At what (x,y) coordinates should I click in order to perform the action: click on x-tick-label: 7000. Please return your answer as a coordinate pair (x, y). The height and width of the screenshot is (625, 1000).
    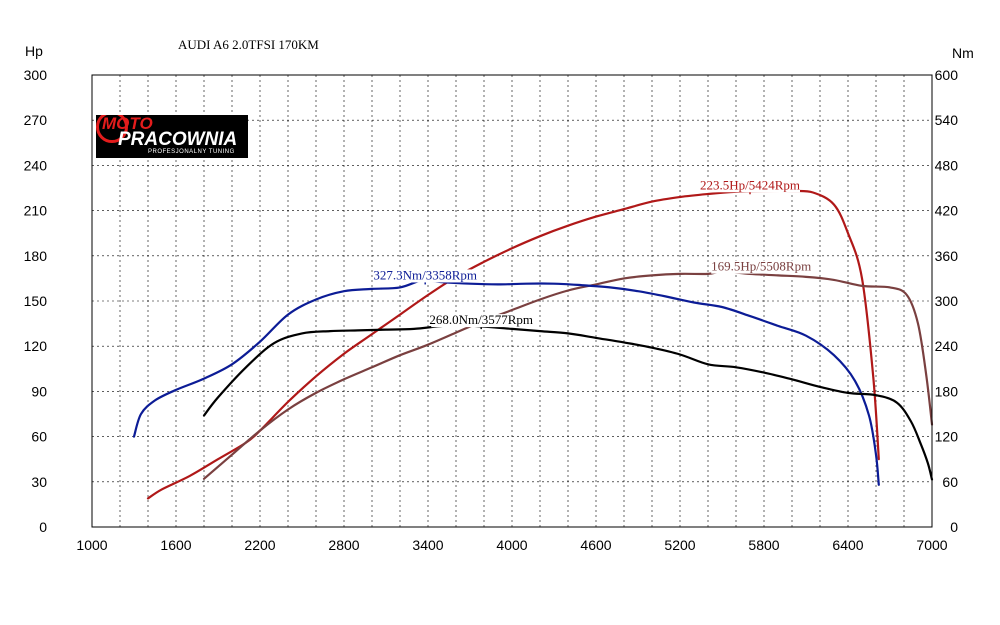
    Looking at the image, I should click on (931, 545).